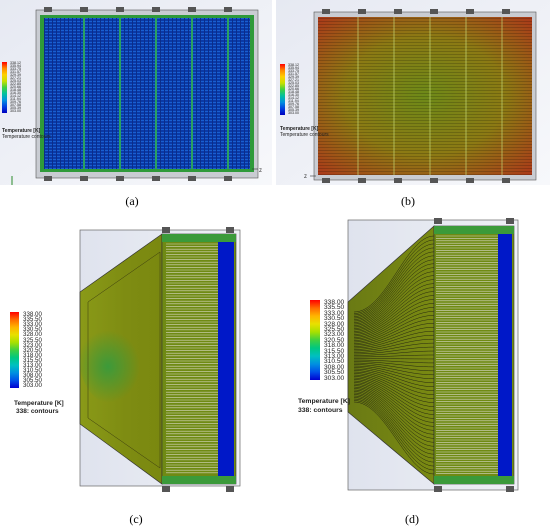 The image size is (550, 529). What do you see at coordinates (334, 373) in the screenshot?
I see `legend-d-tick: 305.50` at bounding box center [334, 373].